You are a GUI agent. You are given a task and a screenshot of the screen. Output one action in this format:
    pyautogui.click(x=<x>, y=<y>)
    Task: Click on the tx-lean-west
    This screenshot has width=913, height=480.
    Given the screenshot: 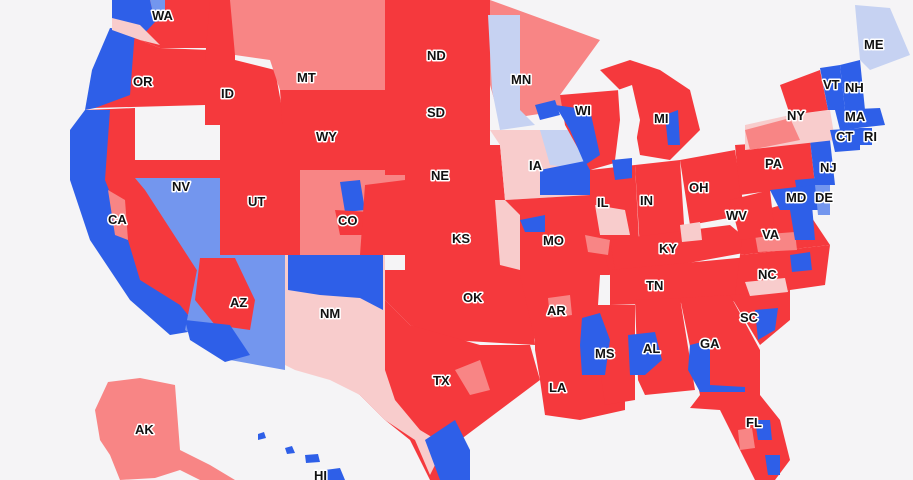 What is the action you would take?
    pyautogui.click(x=370, y=422)
    